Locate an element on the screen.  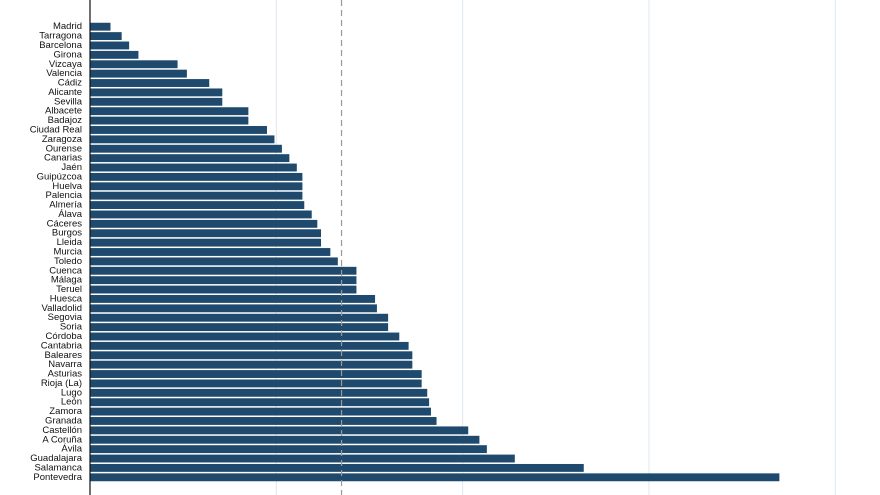
category-label: Granada is located at coordinates (64, 420).